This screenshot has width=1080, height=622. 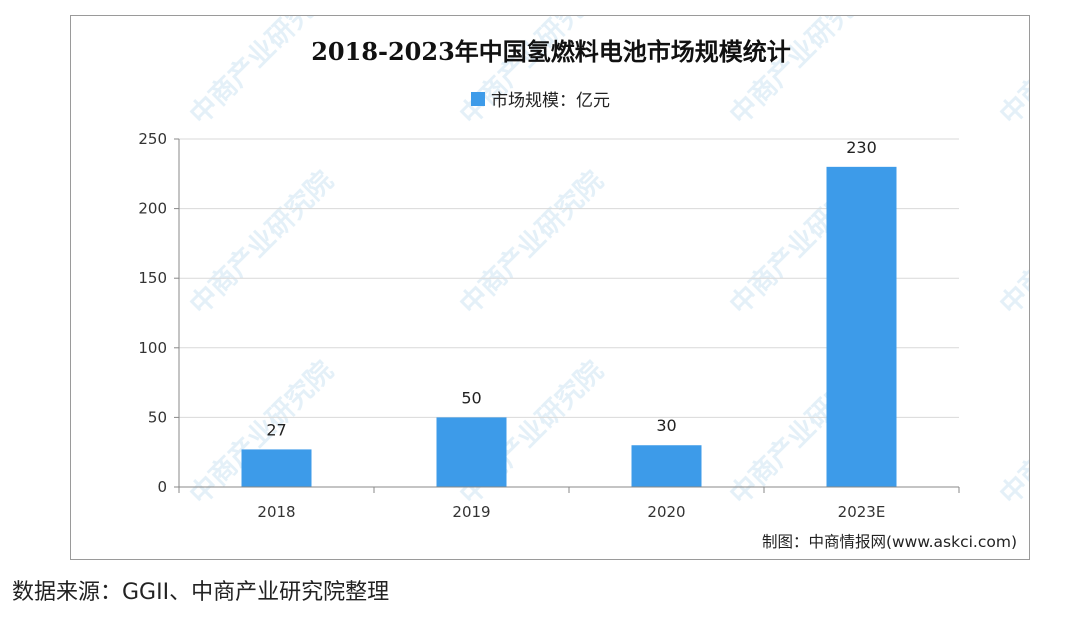 What do you see at coordinates (666, 466) in the screenshot?
I see `bar-2020` at bounding box center [666, 466].